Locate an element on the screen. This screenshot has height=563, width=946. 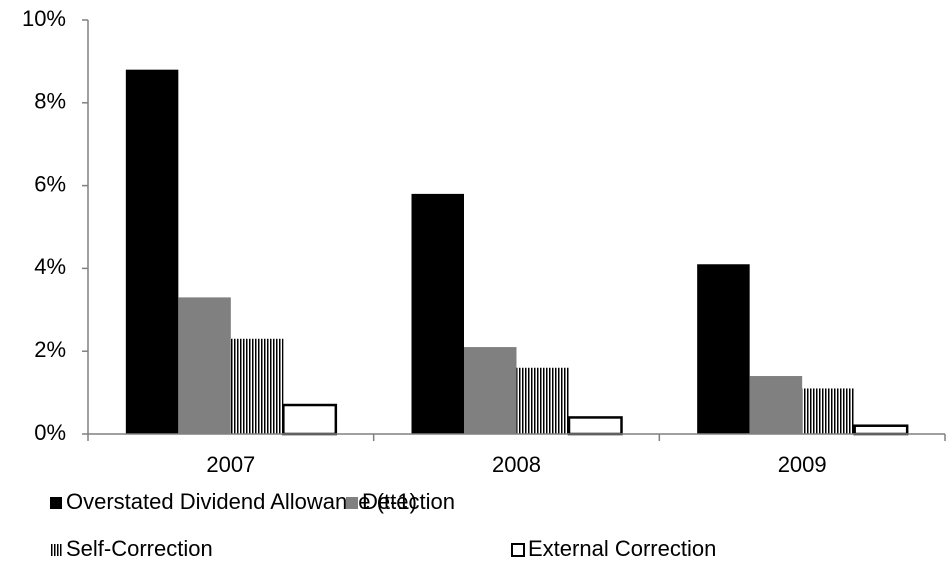
legend-label: External Correction is located at coordinates (622, 548).